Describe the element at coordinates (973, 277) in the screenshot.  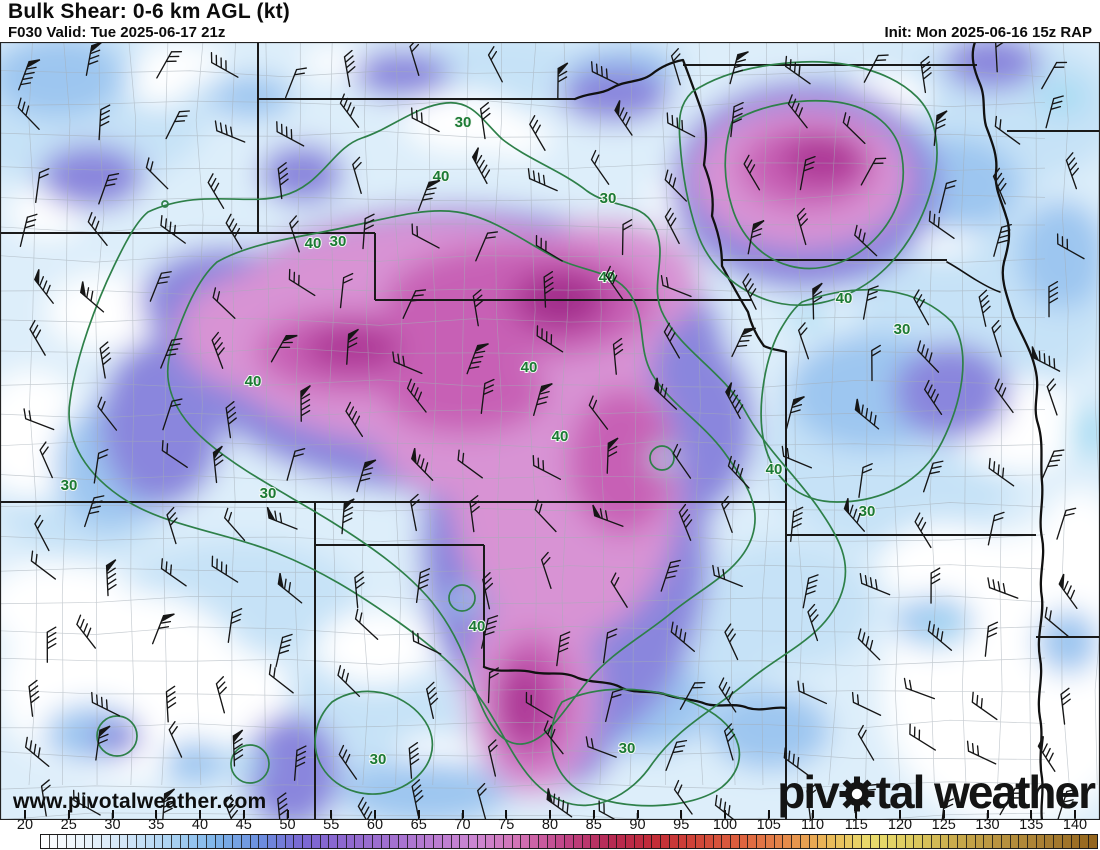
I see `des-moines-river` at that location.